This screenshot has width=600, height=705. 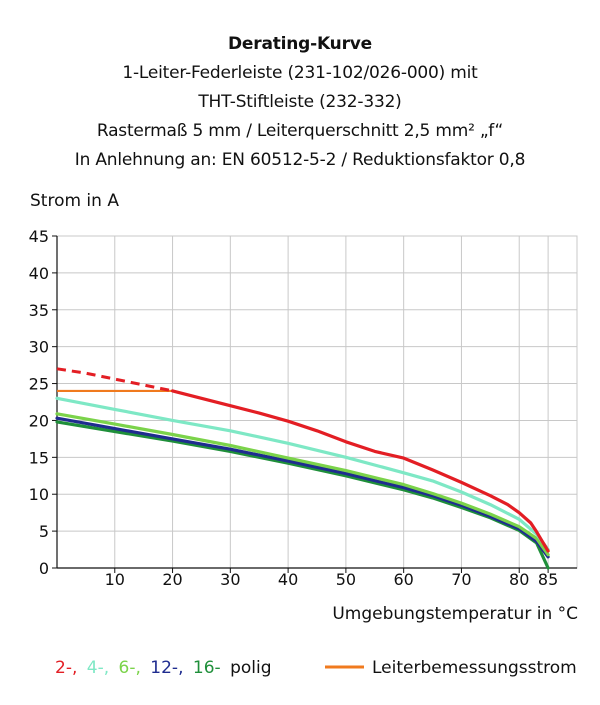 What do you see at coordinates (250, 668) in the screenshot?
I see `legend-item-polig: polig` at bounding box center [250, 668].